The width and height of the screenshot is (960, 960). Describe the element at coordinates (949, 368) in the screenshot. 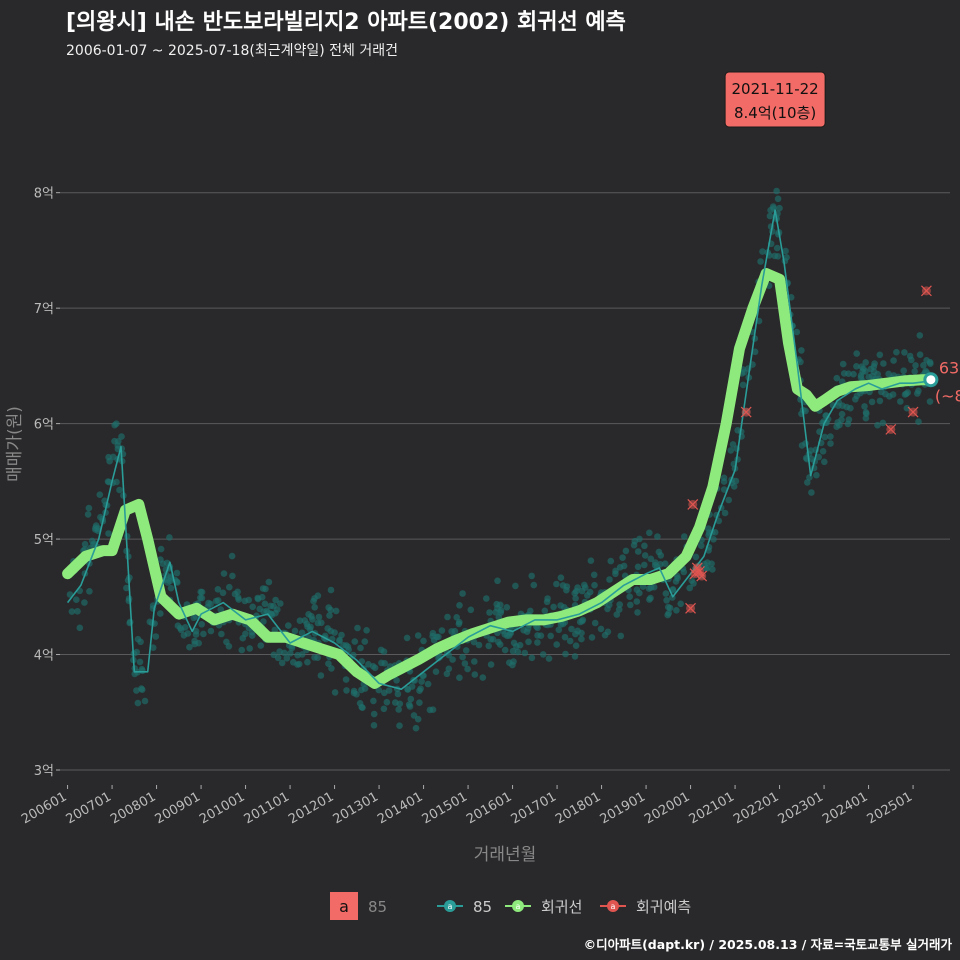

I see `last-price-label: 63,679` at that location.